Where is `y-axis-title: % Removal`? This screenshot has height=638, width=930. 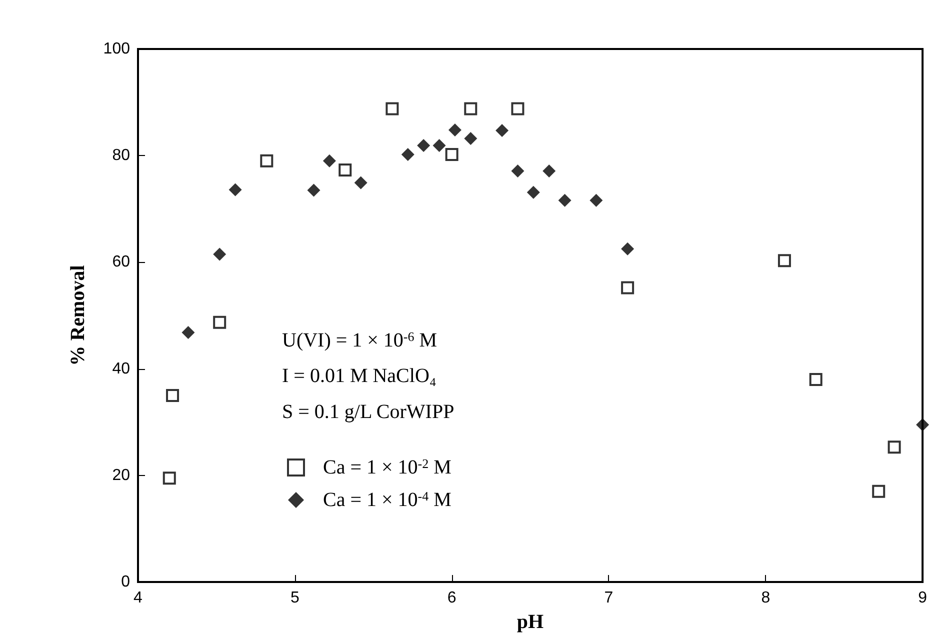
y-axis-title: % Removal is located at coordinates (78, 315).